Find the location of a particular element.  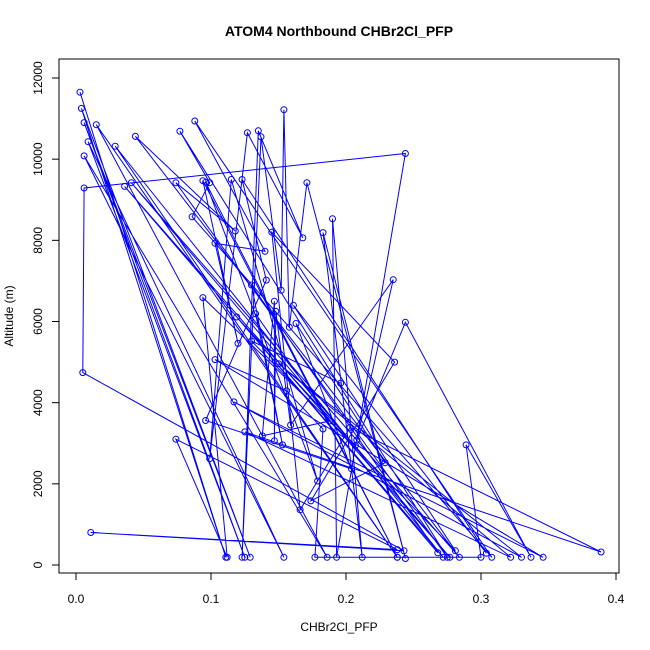

x-tick-label: 0.2 is located at coordinates (346, 599).